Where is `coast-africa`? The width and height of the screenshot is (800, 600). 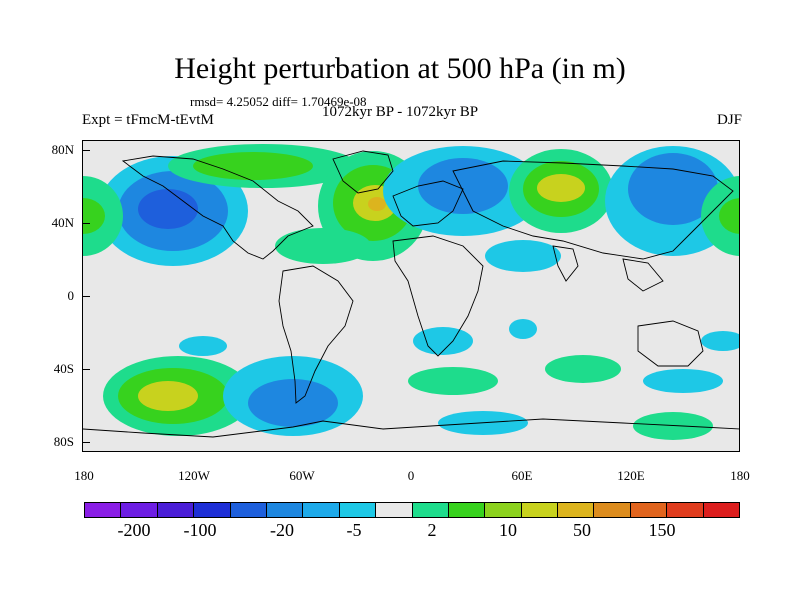
coast-africa is located at coordinates (438, 296).